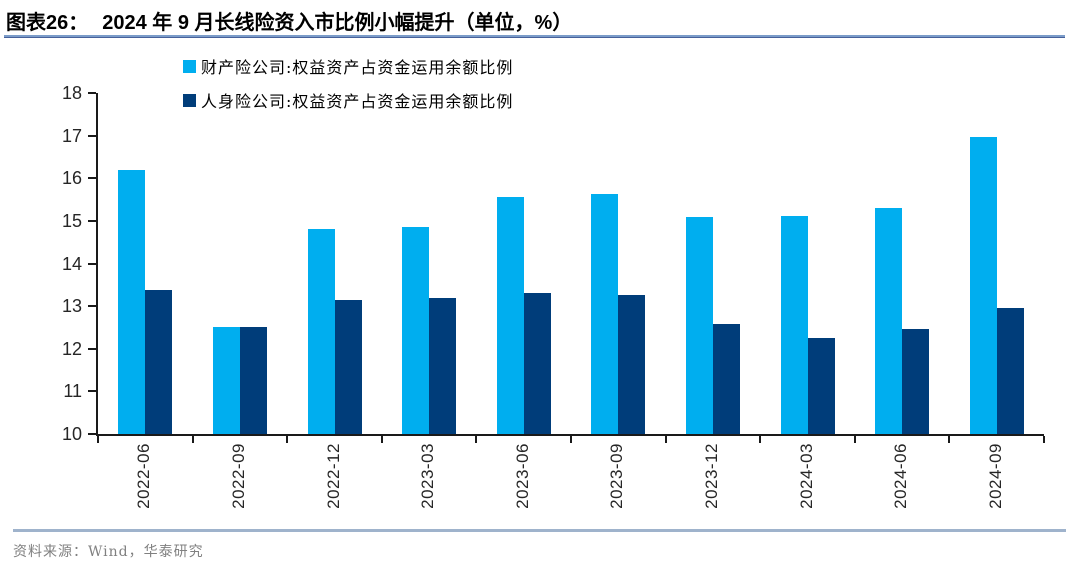  What do you see at coordinates (570, 435) in the screenshot?
I see `x-axis-line` at bounding box center [570, 435].